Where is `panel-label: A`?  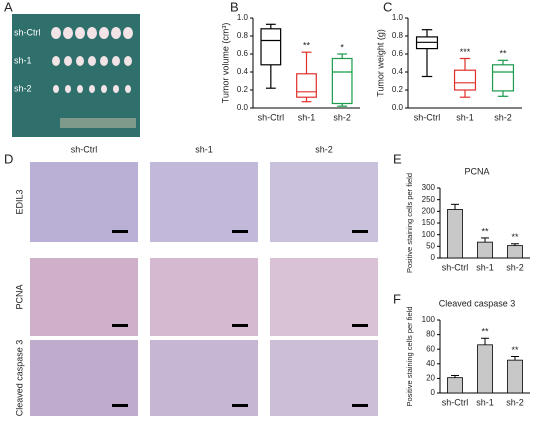
panel-label: A is located at coordinates (8, 7).